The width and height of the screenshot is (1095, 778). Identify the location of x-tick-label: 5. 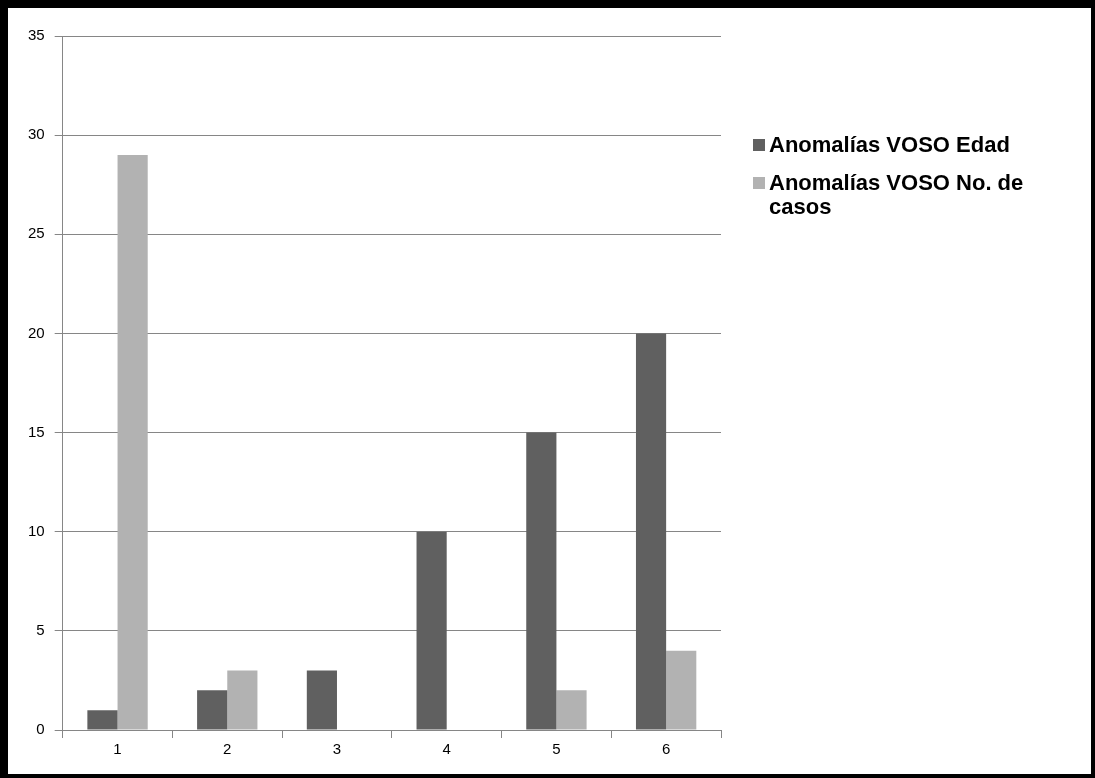
(556, 749).